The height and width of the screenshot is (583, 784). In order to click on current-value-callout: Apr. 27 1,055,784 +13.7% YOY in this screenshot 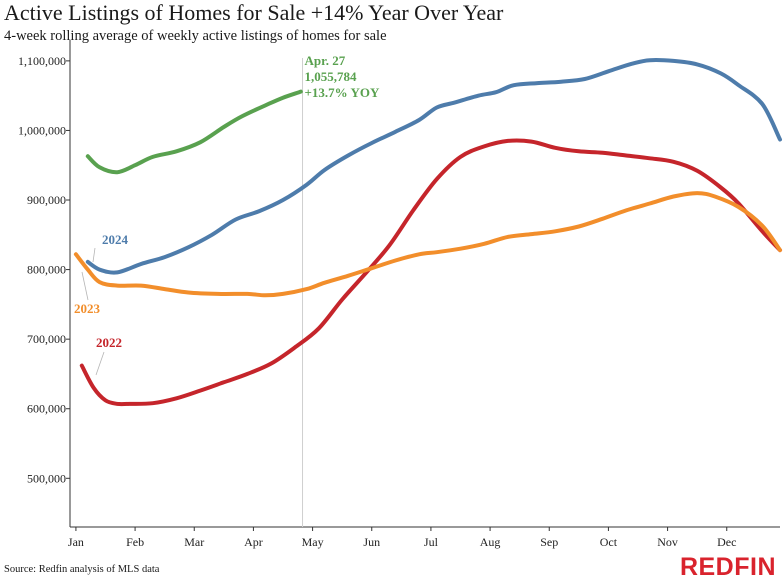, I will do `click(342, 76)`.